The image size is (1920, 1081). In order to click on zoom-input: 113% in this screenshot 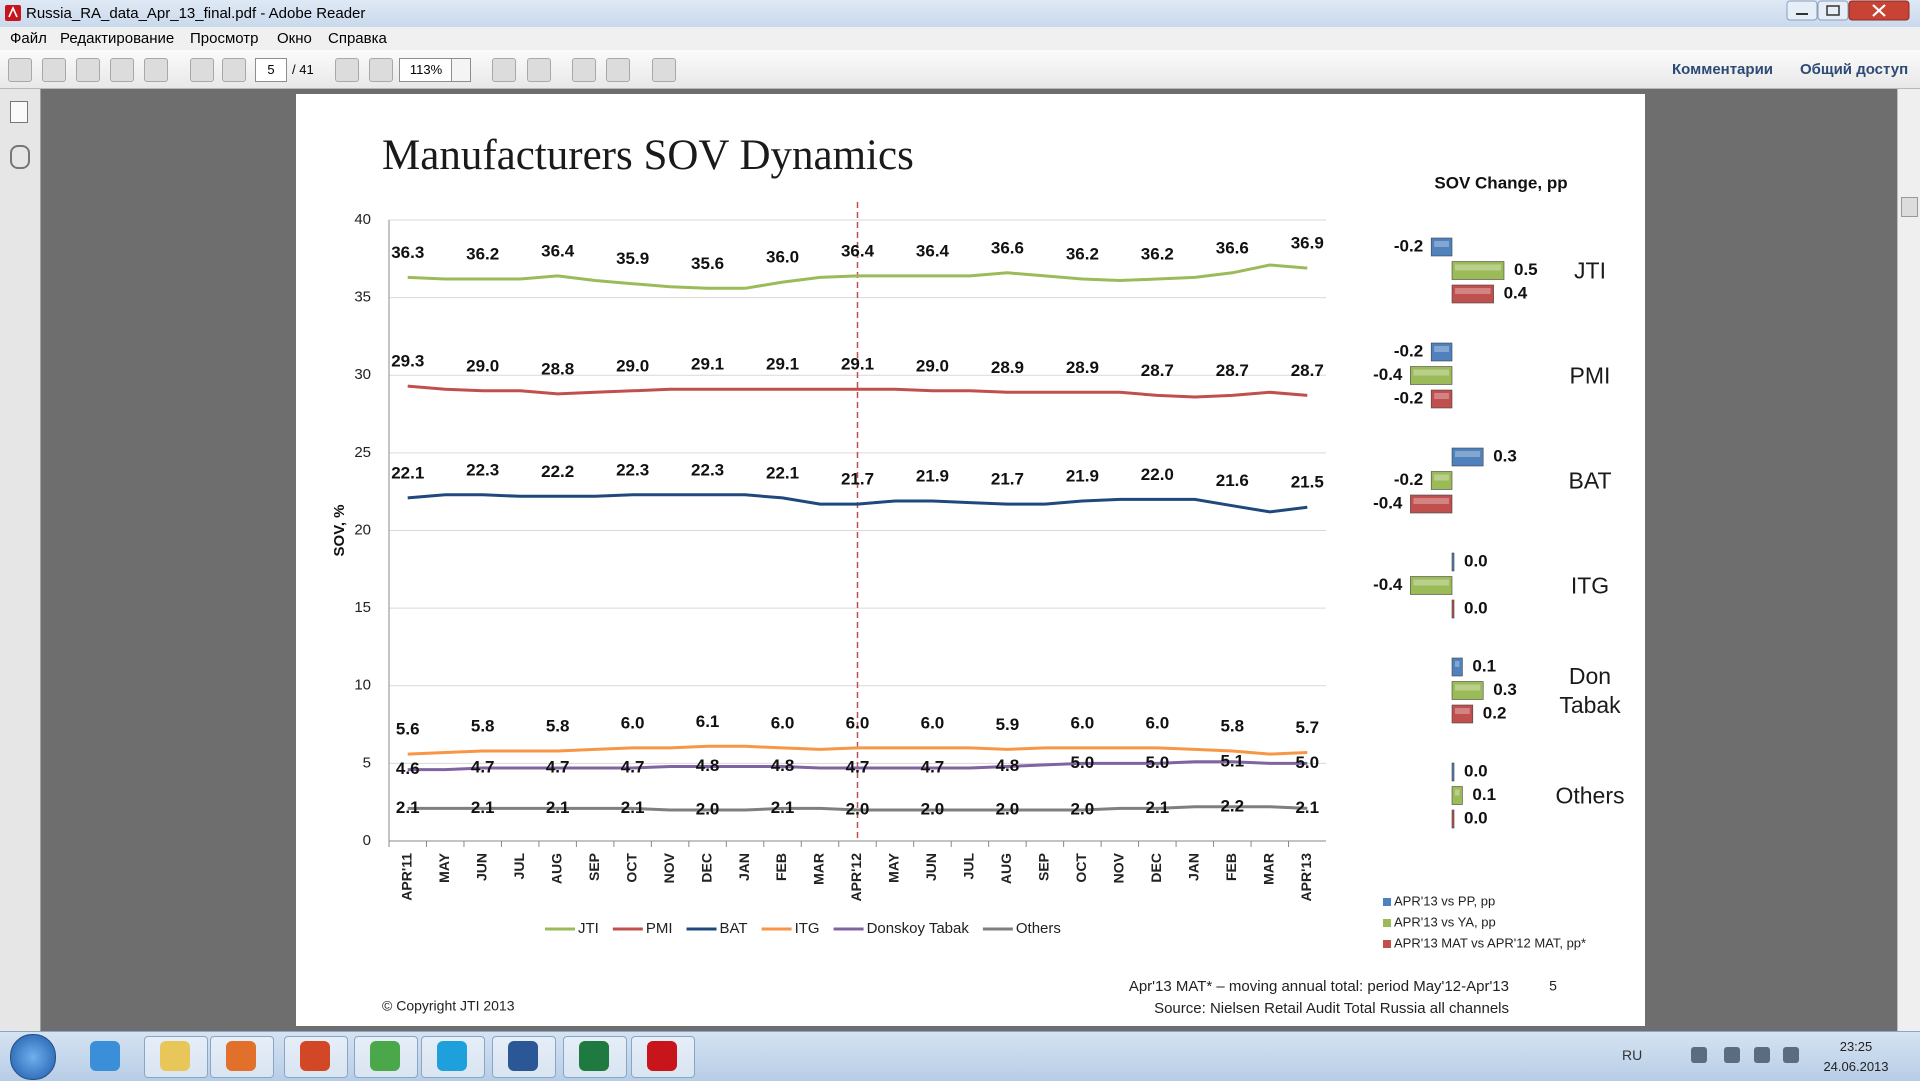, I will do `click(426, 70)`.